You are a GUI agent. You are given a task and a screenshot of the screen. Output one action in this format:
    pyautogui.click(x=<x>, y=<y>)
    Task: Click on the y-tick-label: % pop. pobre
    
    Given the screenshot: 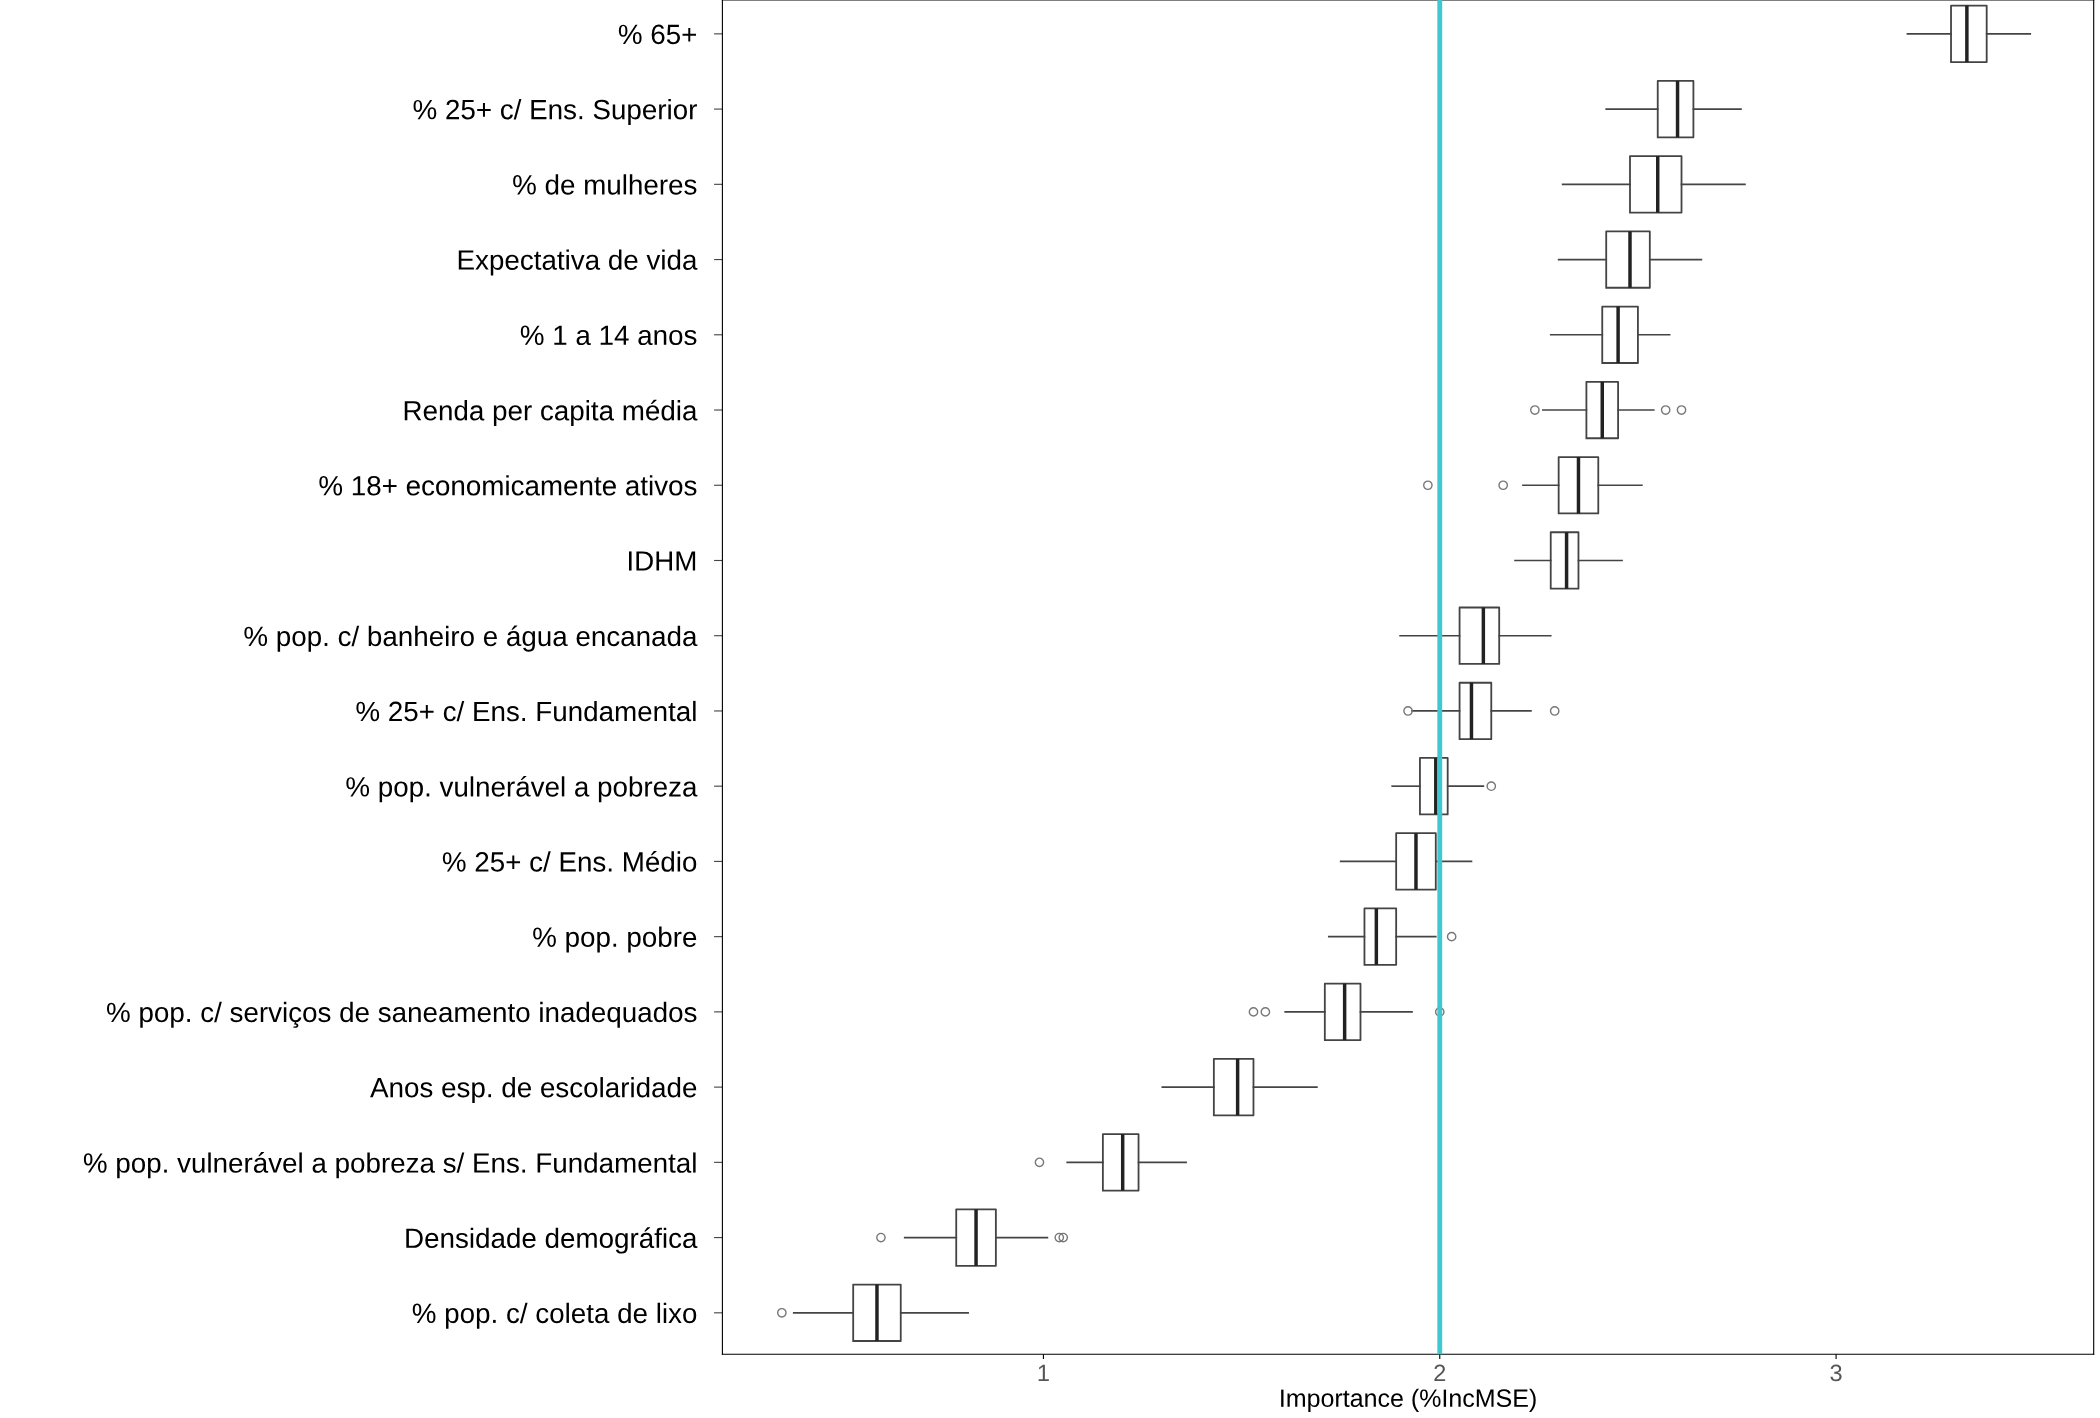 What is the action you would take?
    pyautogui.click(x=615, y=939)
    